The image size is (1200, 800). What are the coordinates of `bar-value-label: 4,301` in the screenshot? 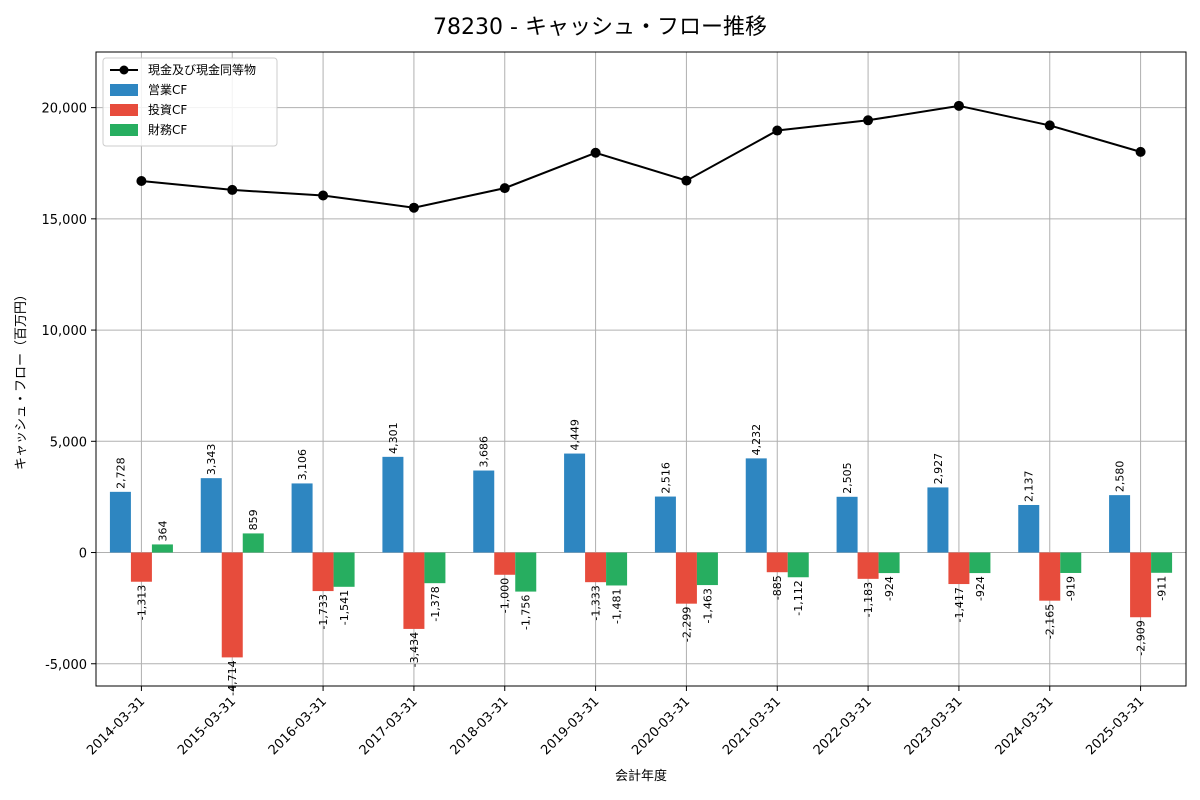 It's located at (393, 438).